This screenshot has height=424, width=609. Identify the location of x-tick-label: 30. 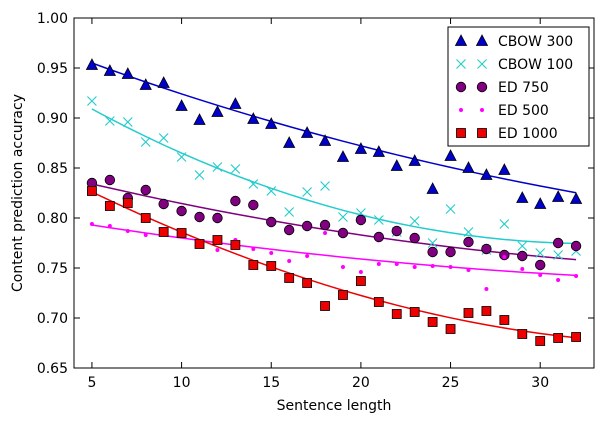
(540, 383).